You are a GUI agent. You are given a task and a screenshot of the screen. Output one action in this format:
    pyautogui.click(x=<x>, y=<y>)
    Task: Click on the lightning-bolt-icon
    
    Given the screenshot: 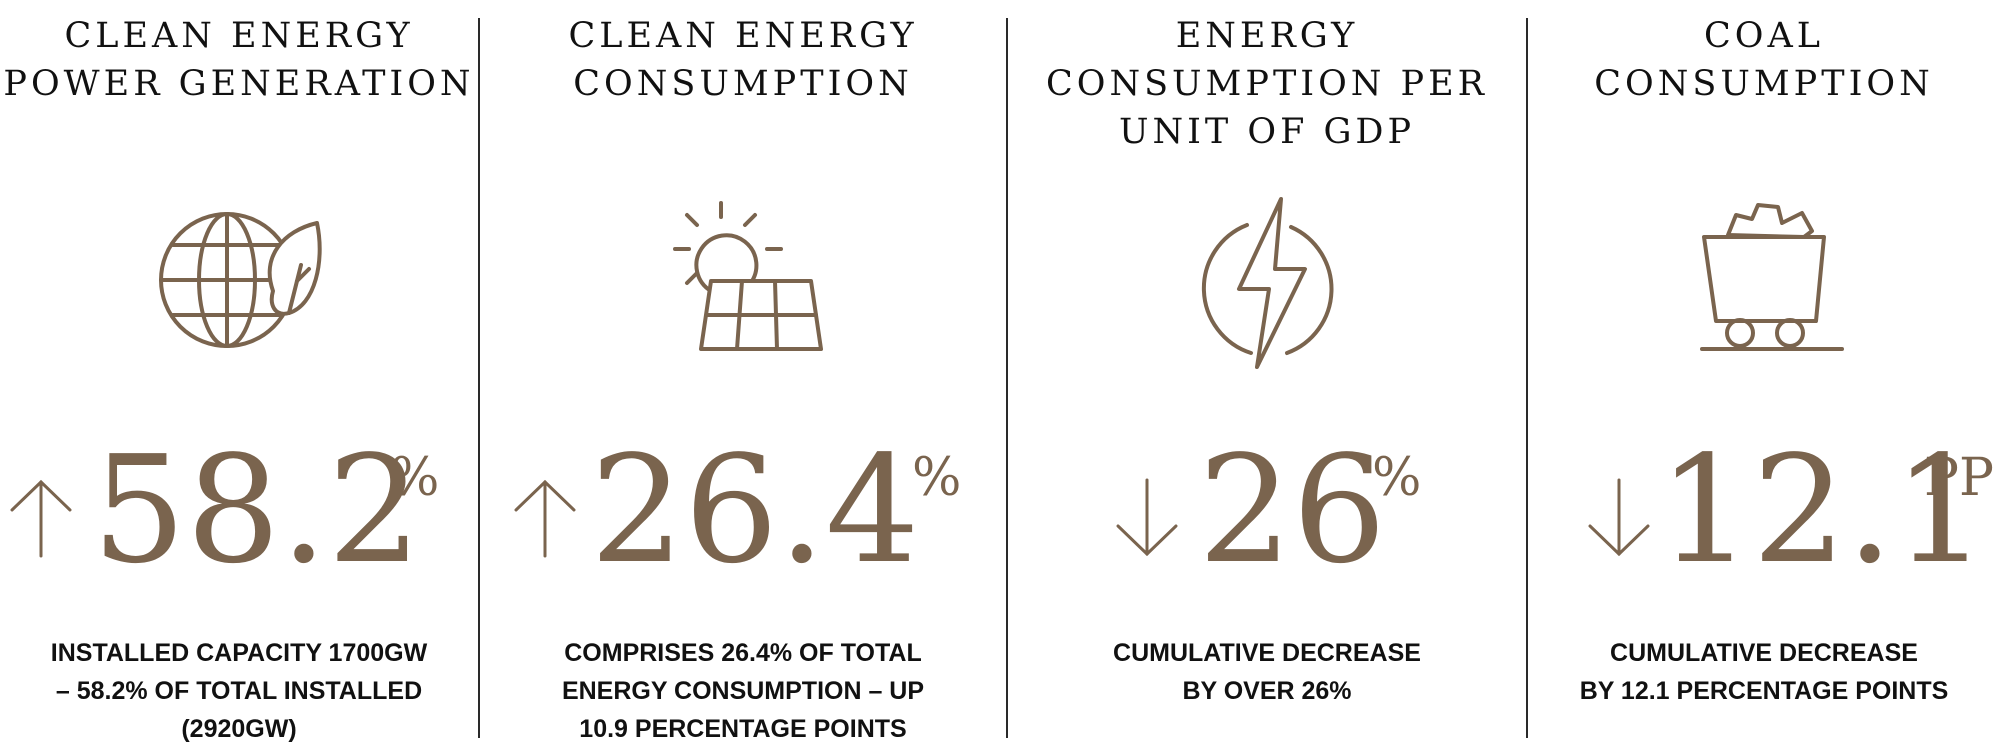 What is the action you would take?
    pyautogui.click(x=1267, y=285)
    